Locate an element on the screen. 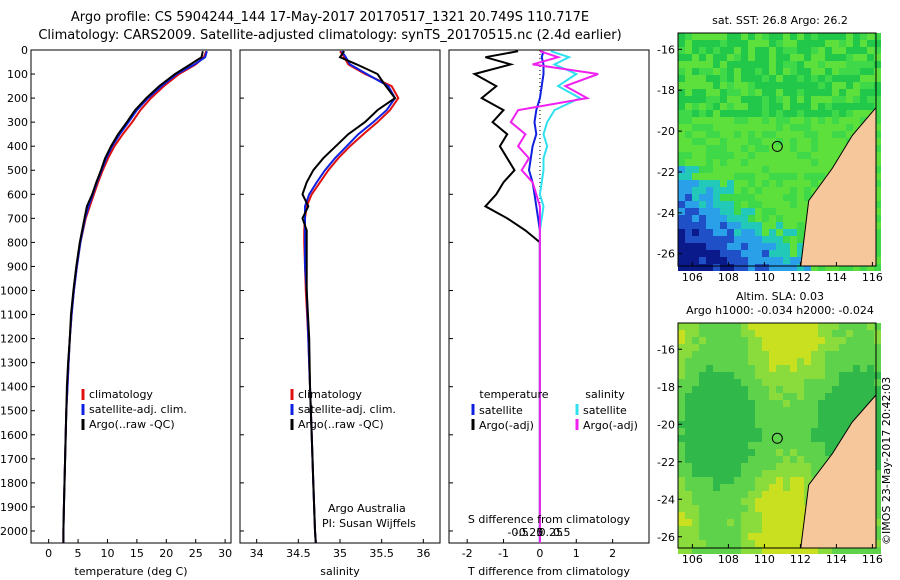 Image resolution: width=900 pixels, height=580 pixels. salinity-diff-tick-label: 0.25 is located at coordinates (551, 532).